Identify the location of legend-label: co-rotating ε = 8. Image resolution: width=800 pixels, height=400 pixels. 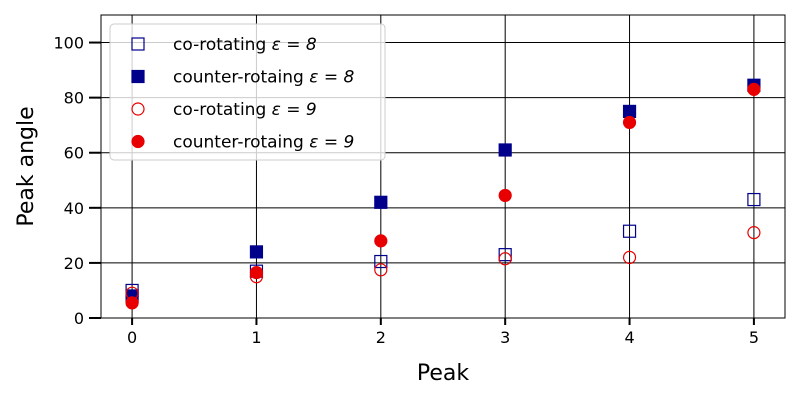
(245, 45).